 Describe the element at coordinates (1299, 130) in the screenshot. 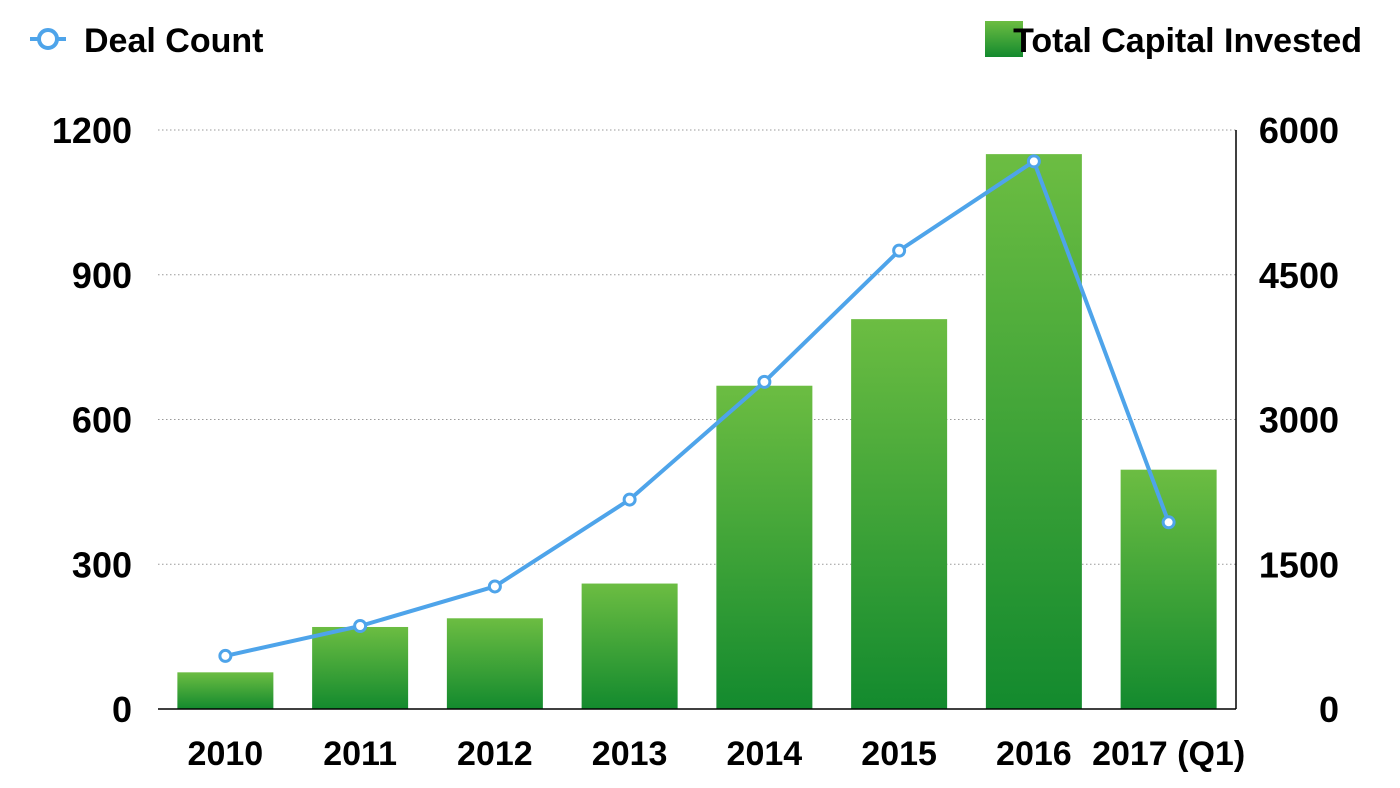

I see `right-tick-label: 6000` at that location.